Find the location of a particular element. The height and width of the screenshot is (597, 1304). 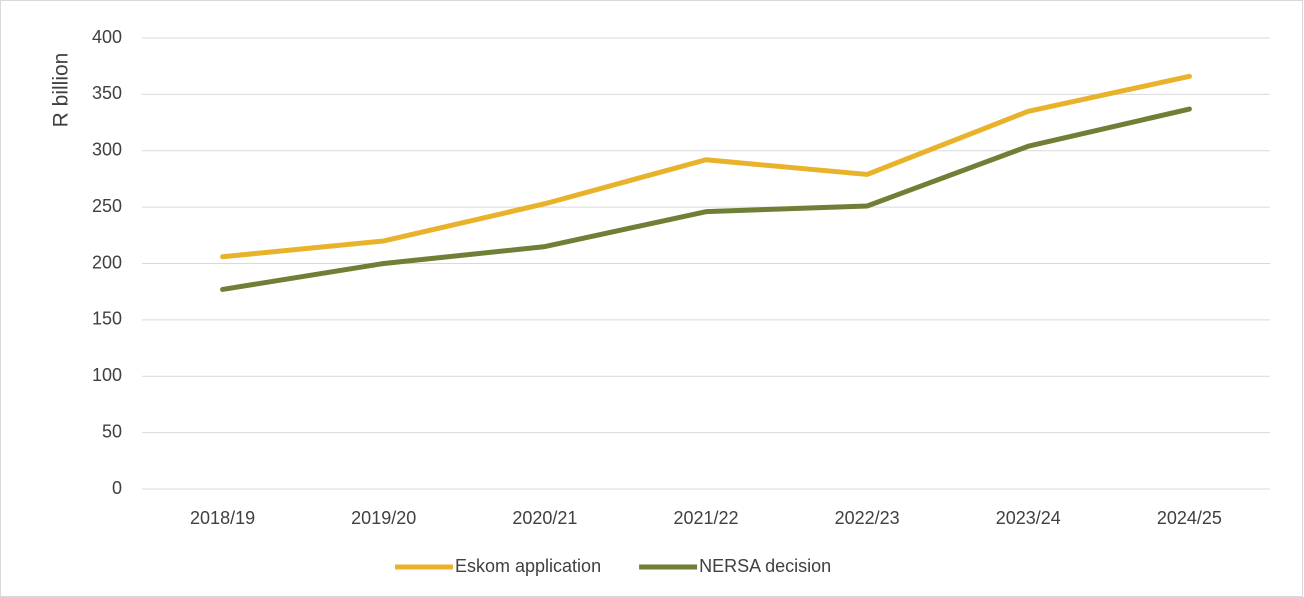

x-tick-label: 2024/25 is located at coordinates (1189, 518).